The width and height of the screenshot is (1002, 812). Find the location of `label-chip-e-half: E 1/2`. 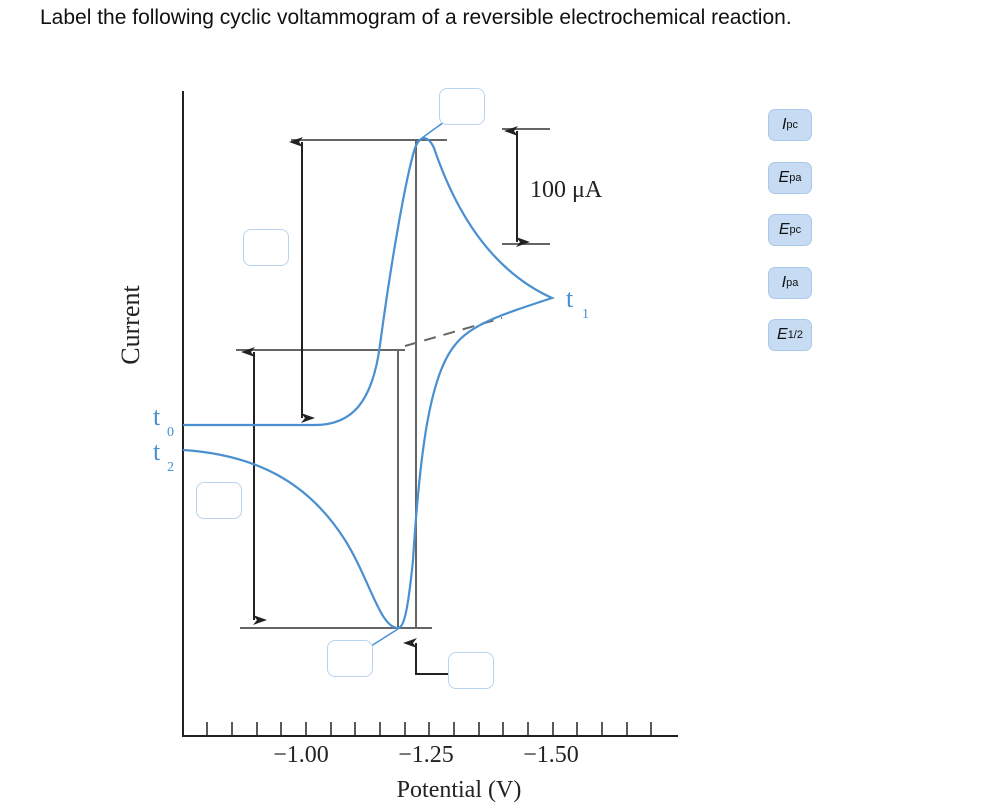

label-chip-e-half: E 1/2 is located at coordinates (790, 335).